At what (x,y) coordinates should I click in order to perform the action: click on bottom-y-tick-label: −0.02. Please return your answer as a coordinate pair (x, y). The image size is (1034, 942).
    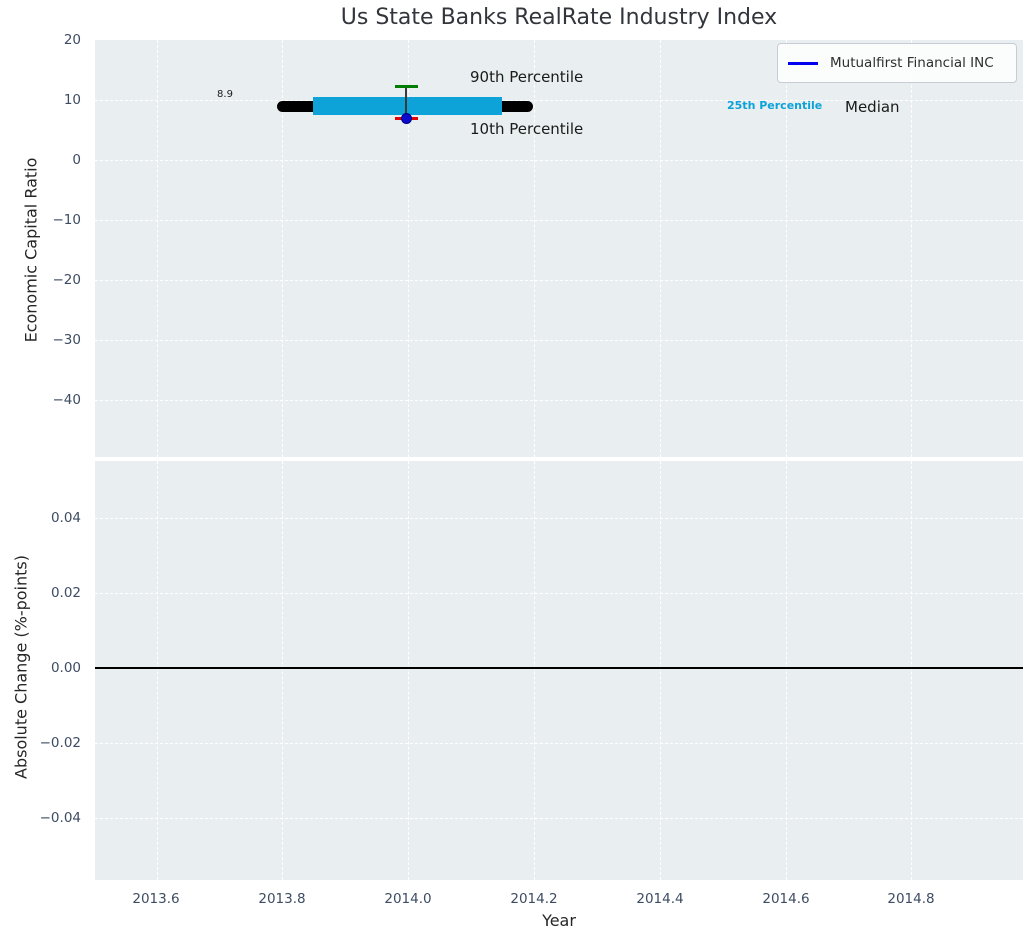
    Looking at the image, I should click on (60, 743).